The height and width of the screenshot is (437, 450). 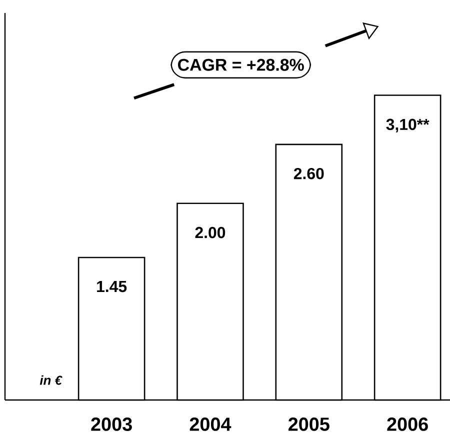 What do you see at coordinates (51, 380) in the screenshot?
I see `annotation: in €` at bounding box center [51, 380].